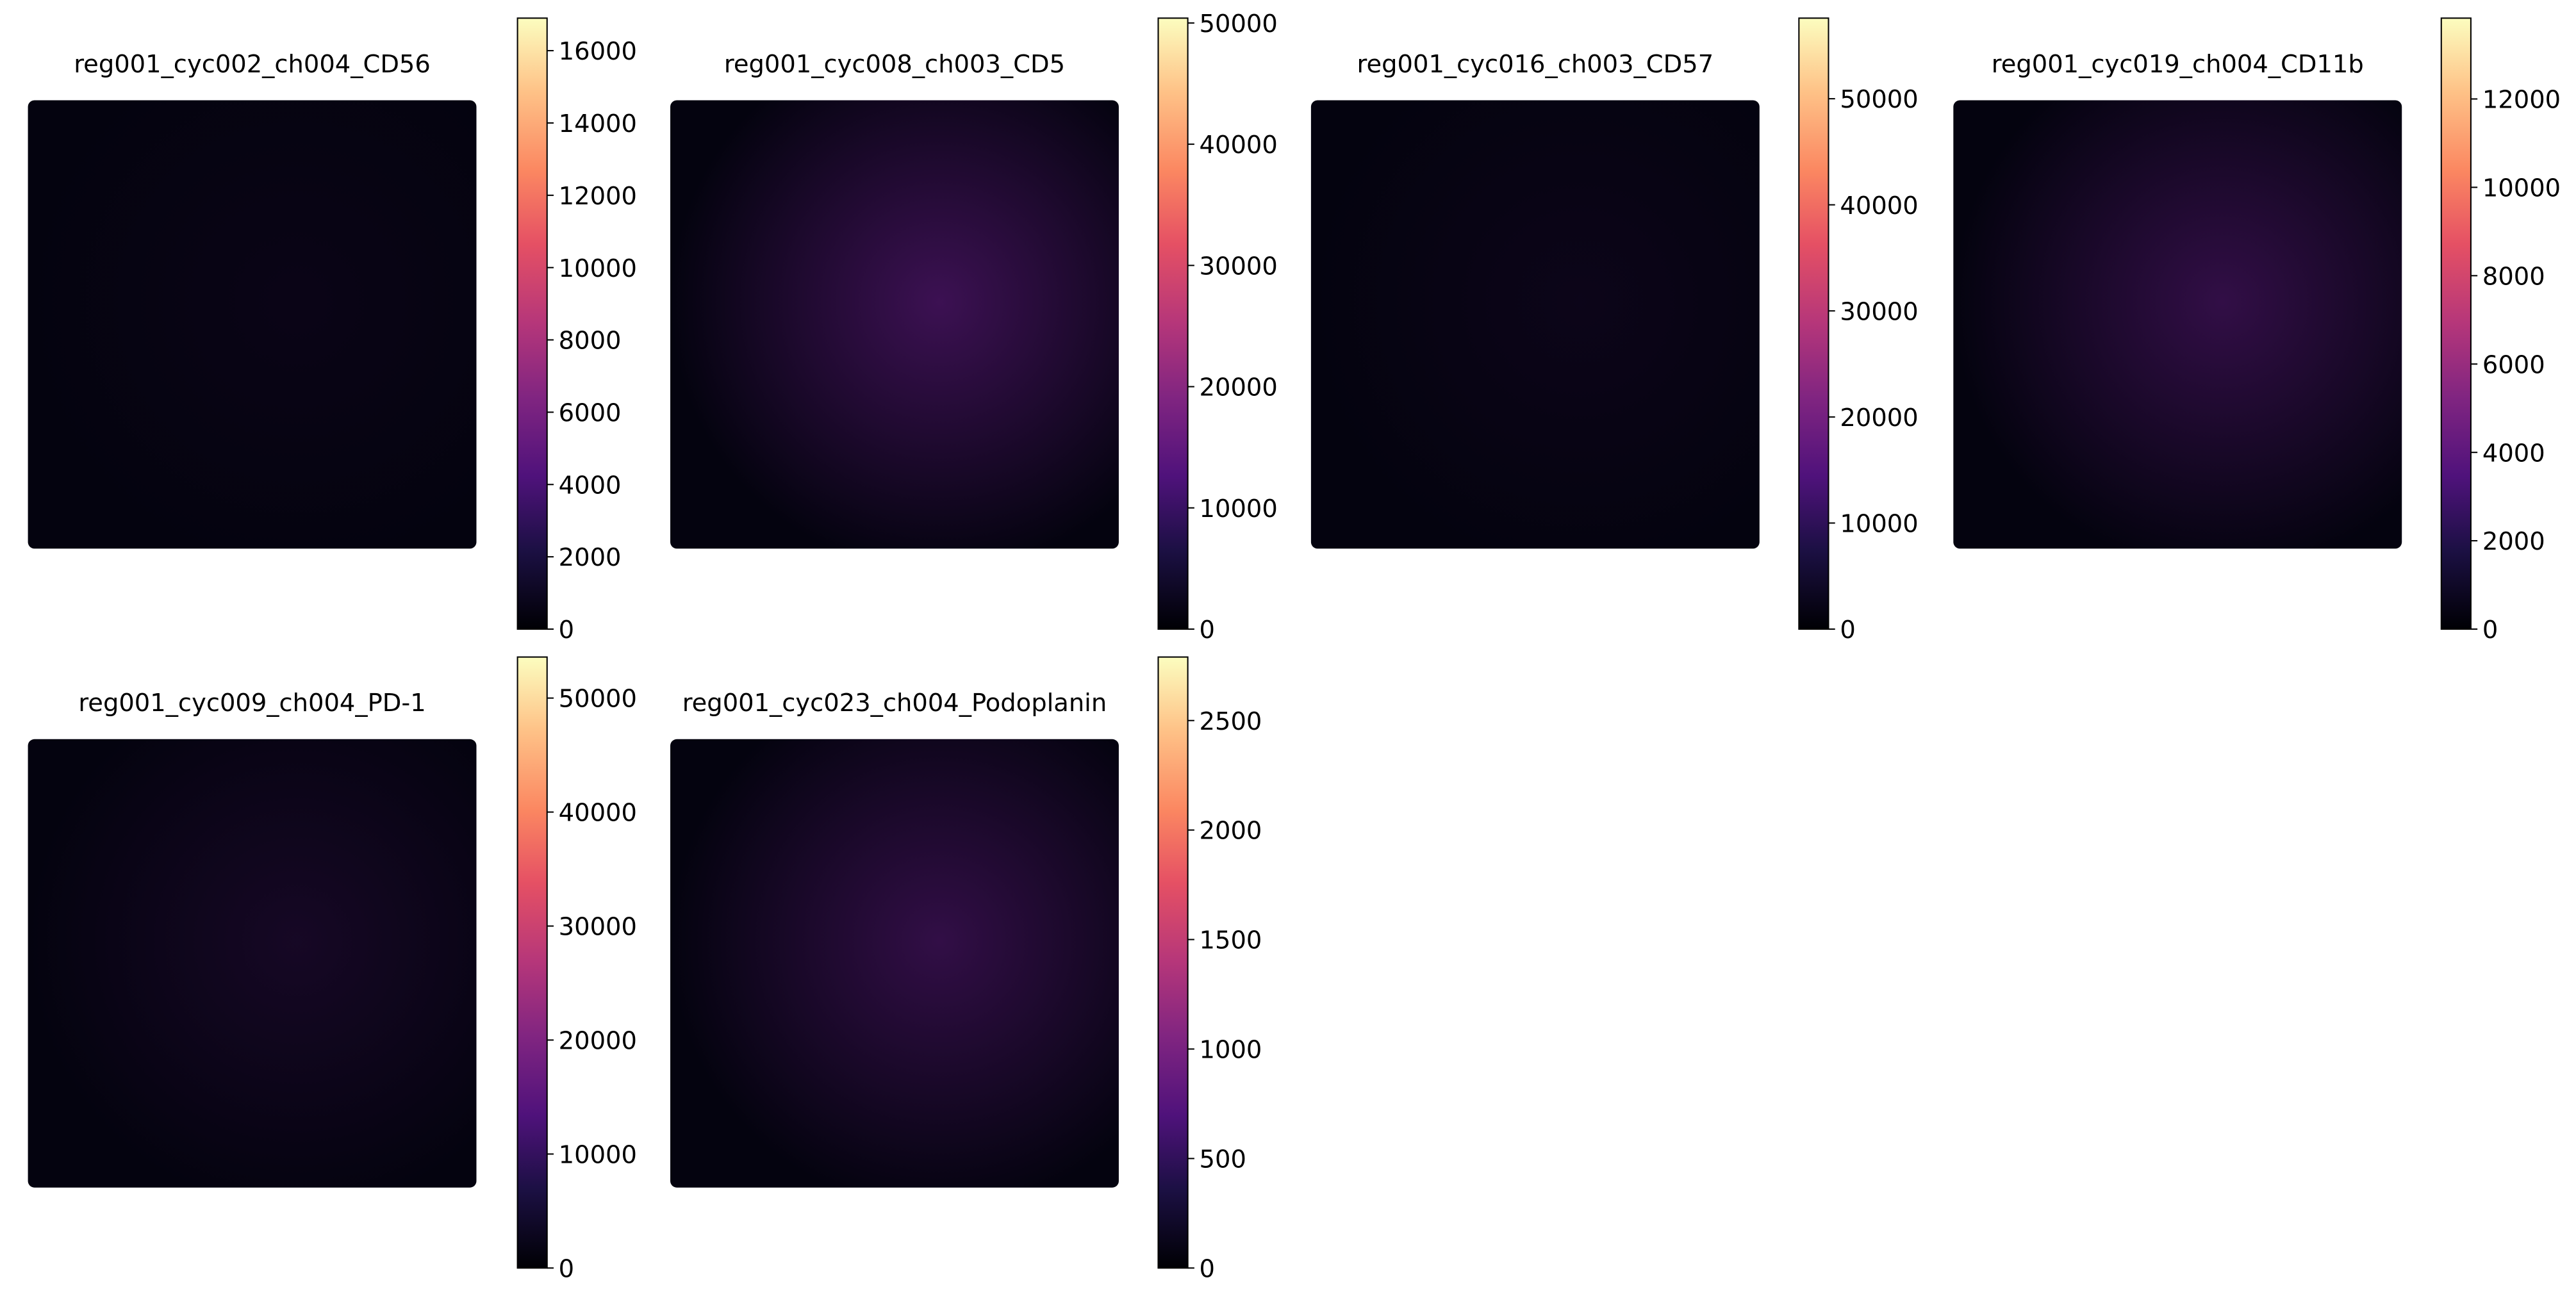  What do you see at coordinates (894, 65) in the screenshot?
I see `panel-title: reg001_cyc008_ch003_CD5` at bounding box center [894, 65].